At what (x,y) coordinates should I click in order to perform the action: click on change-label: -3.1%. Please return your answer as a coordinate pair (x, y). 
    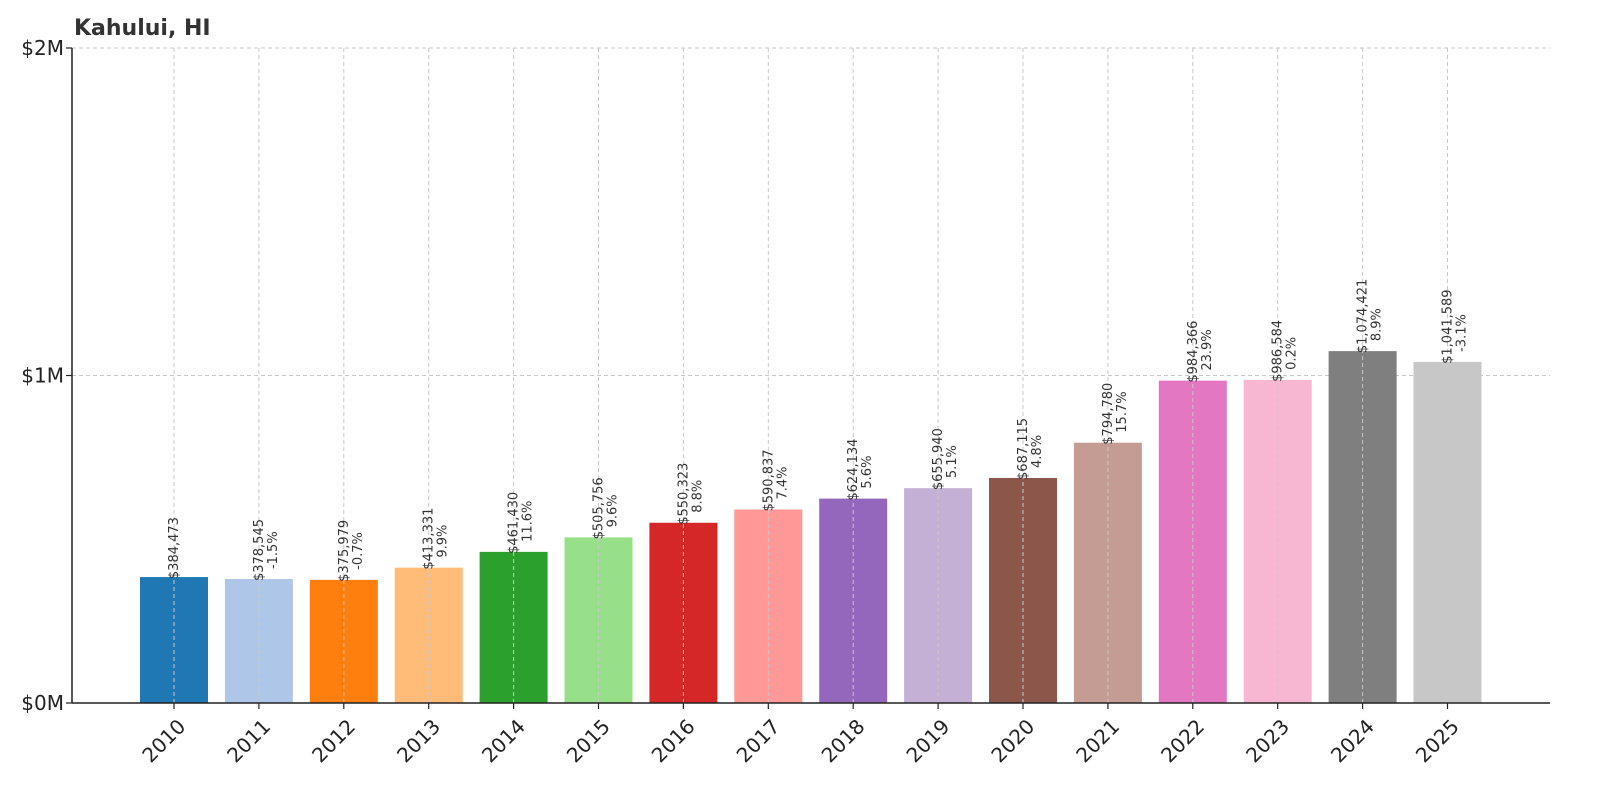
    Looking at the image, I should click on (1462, 333).